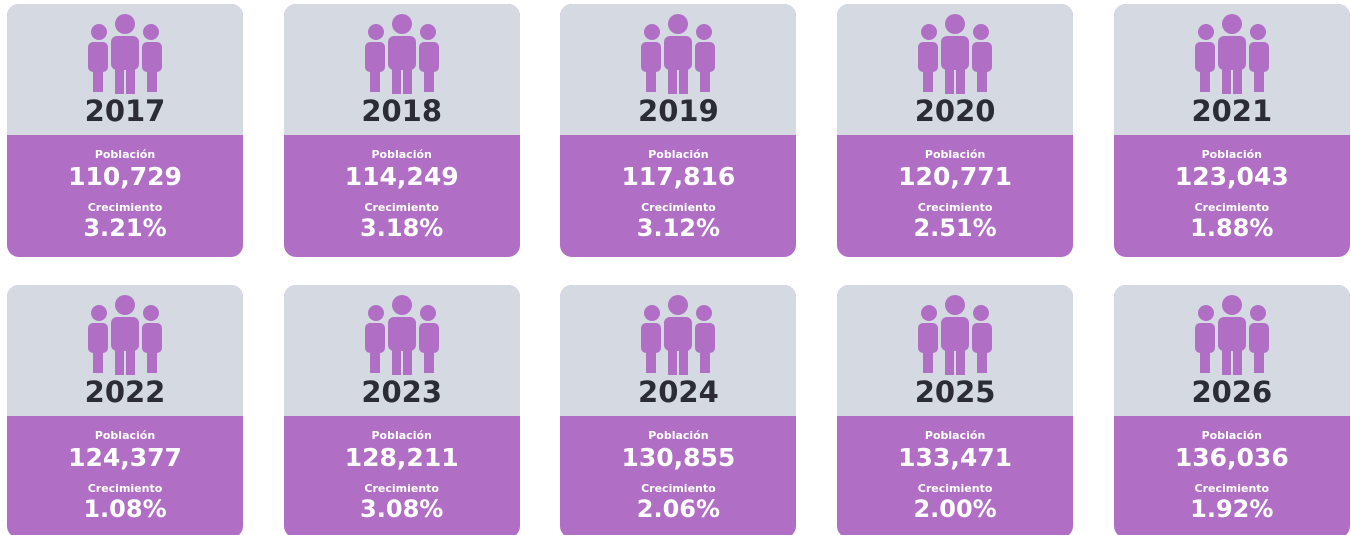  Describe the element at coordinates (1232, 392) in the screenshot. I see `year-label: 2026` at that location.